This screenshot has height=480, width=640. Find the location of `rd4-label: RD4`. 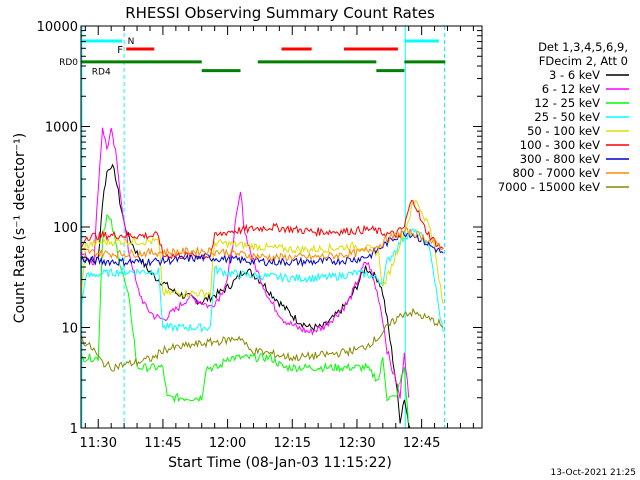

rd4-label: RD4 is located at coordinates (101, 73).